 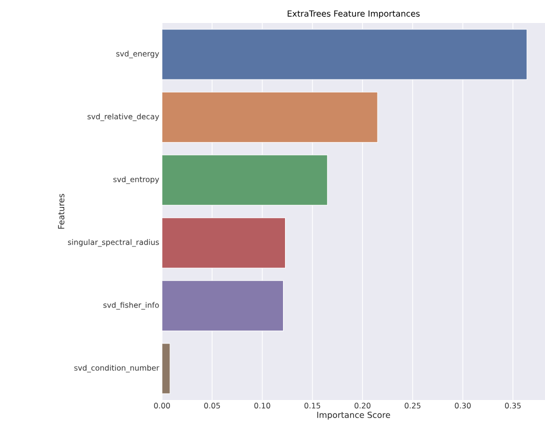 I want to click on chart-title: ExtraTrees Feature Importances, so click(x=354, y=14).